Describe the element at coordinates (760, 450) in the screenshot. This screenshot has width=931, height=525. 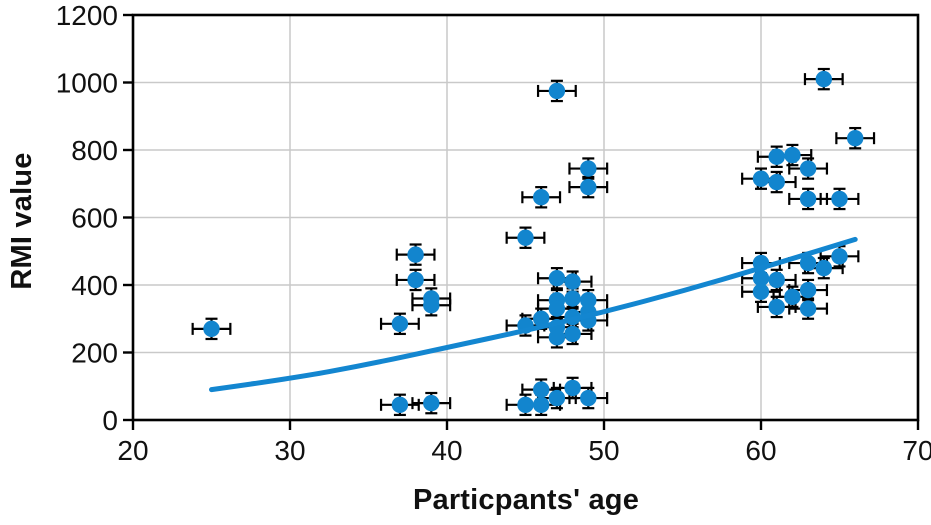
I see `x-tick-label: 60` at that location.